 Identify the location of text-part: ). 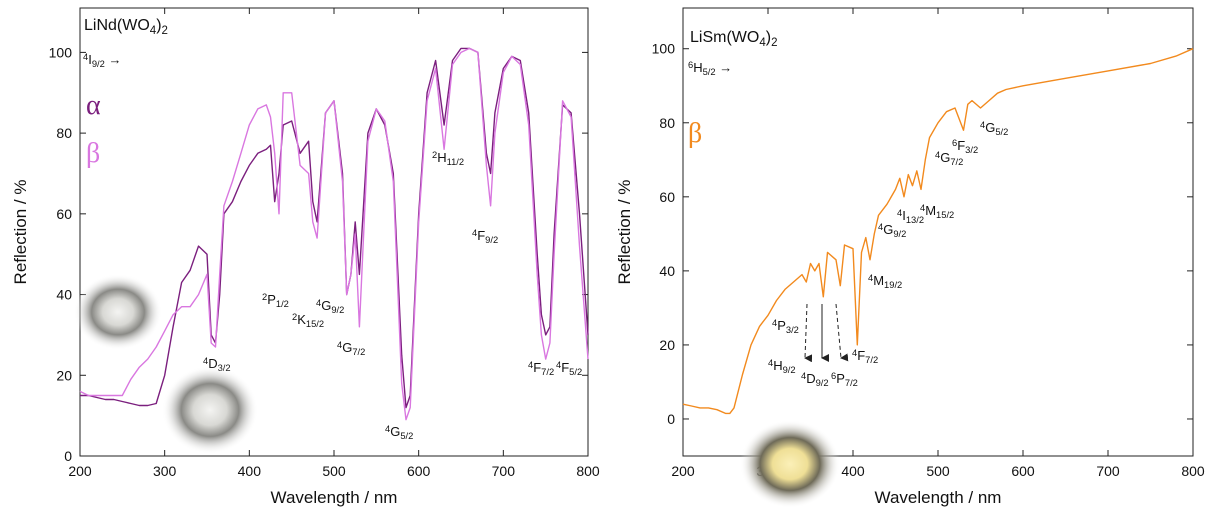
(768, 37).